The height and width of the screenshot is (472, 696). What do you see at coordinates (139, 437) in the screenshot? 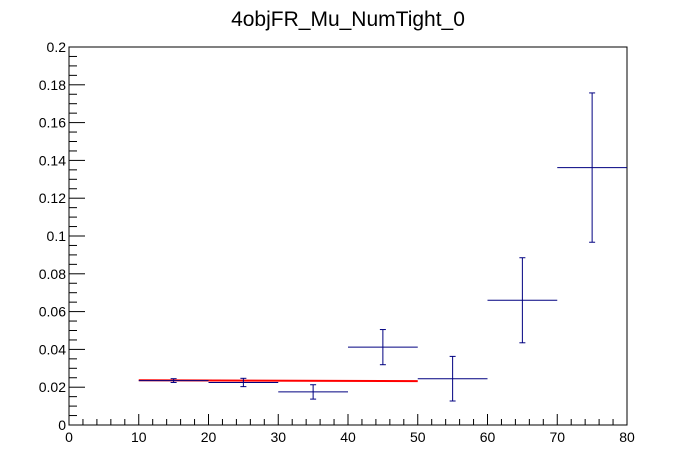
I see `x-tick-label: 10` at bounding box center [139, 437].